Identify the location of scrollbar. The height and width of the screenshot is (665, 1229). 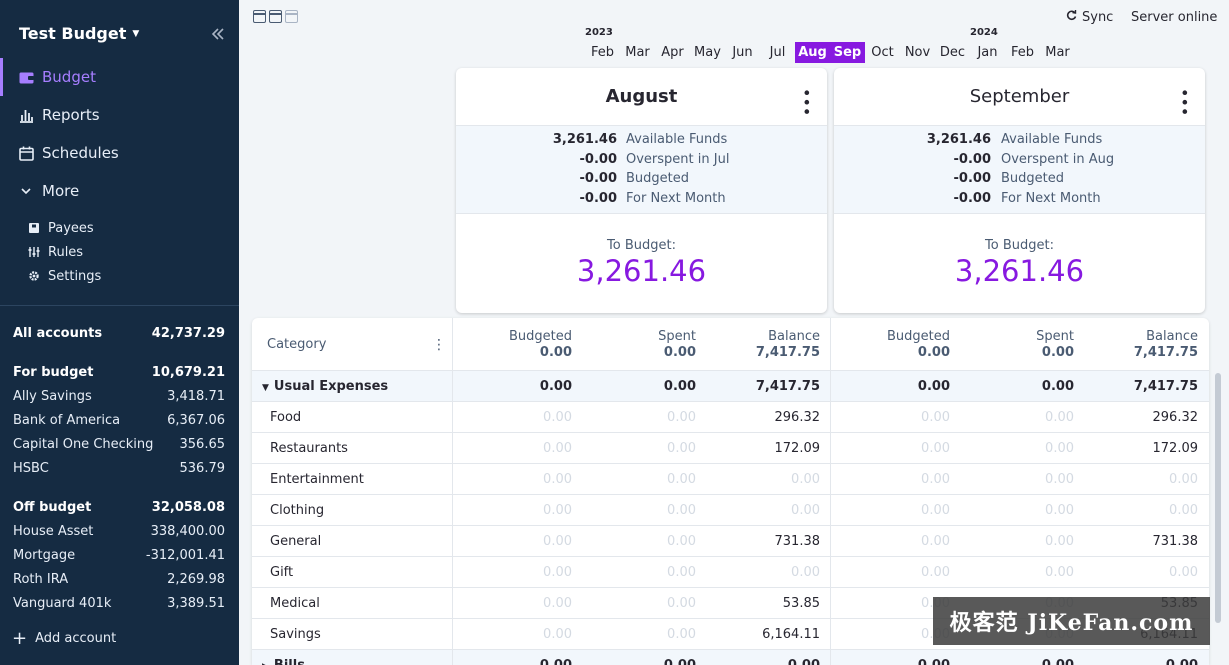
(1218, 498).